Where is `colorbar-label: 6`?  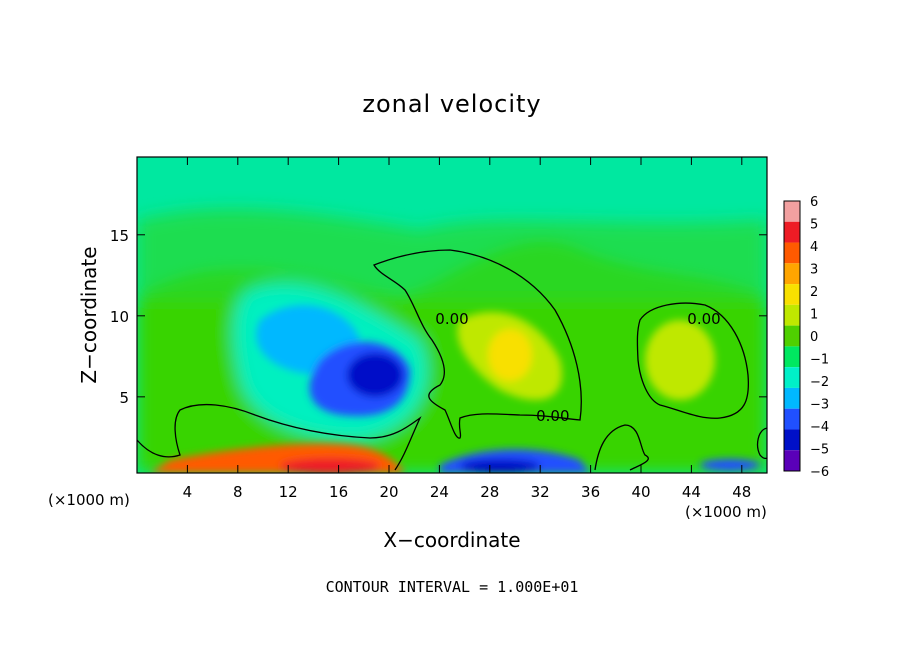
colorbar-label: 6 is located at coordinates (814, 202).